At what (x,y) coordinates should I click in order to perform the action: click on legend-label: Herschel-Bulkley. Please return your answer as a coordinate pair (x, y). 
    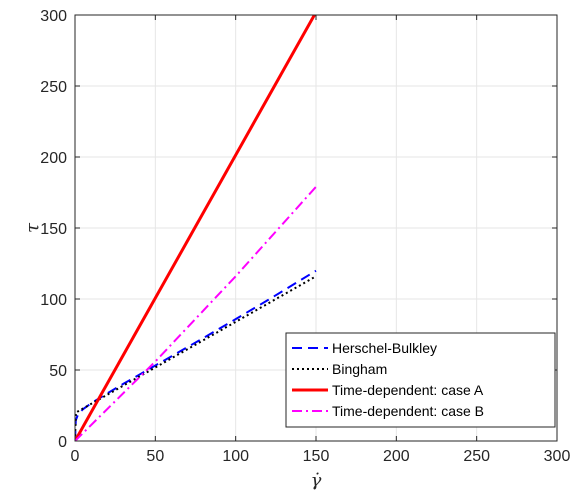
    Looking at the image, I should click on (384, 348).